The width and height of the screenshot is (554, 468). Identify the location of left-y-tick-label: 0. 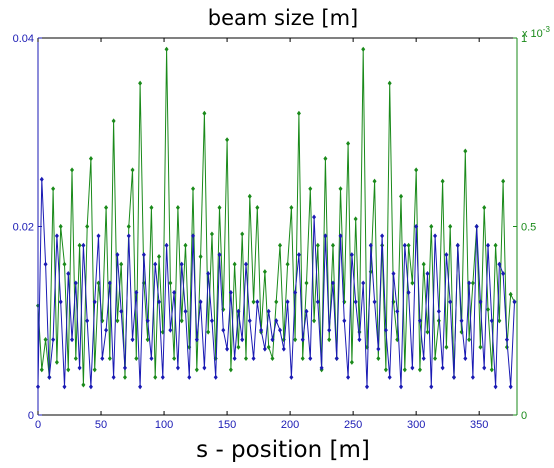
(31, 416).